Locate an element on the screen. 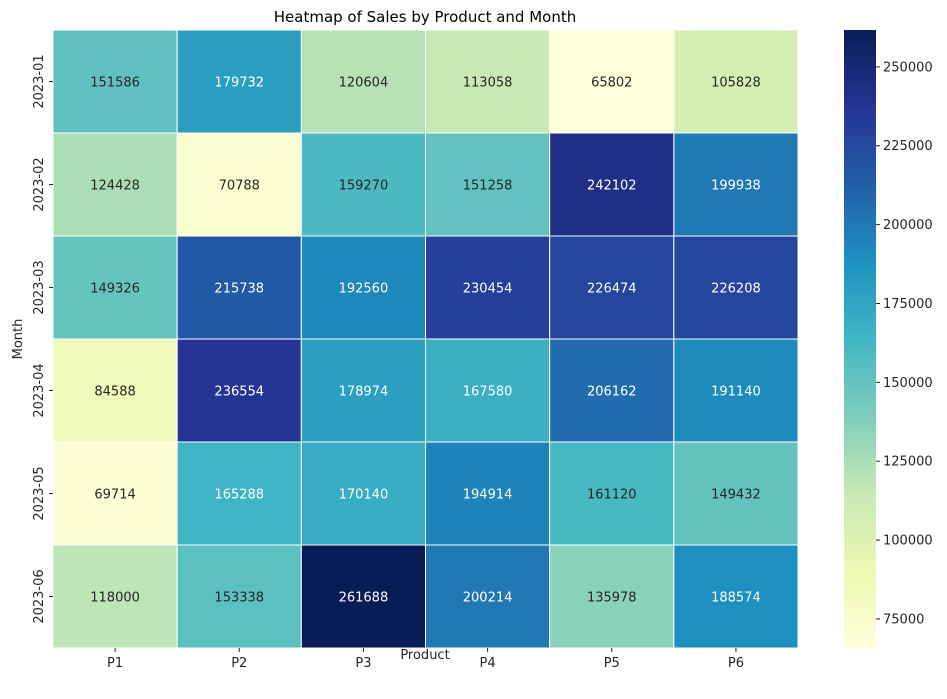 The height and width of the screenshot is (699, 947). y-tick-label: 2023-05 is located at coordinates (39, 493).